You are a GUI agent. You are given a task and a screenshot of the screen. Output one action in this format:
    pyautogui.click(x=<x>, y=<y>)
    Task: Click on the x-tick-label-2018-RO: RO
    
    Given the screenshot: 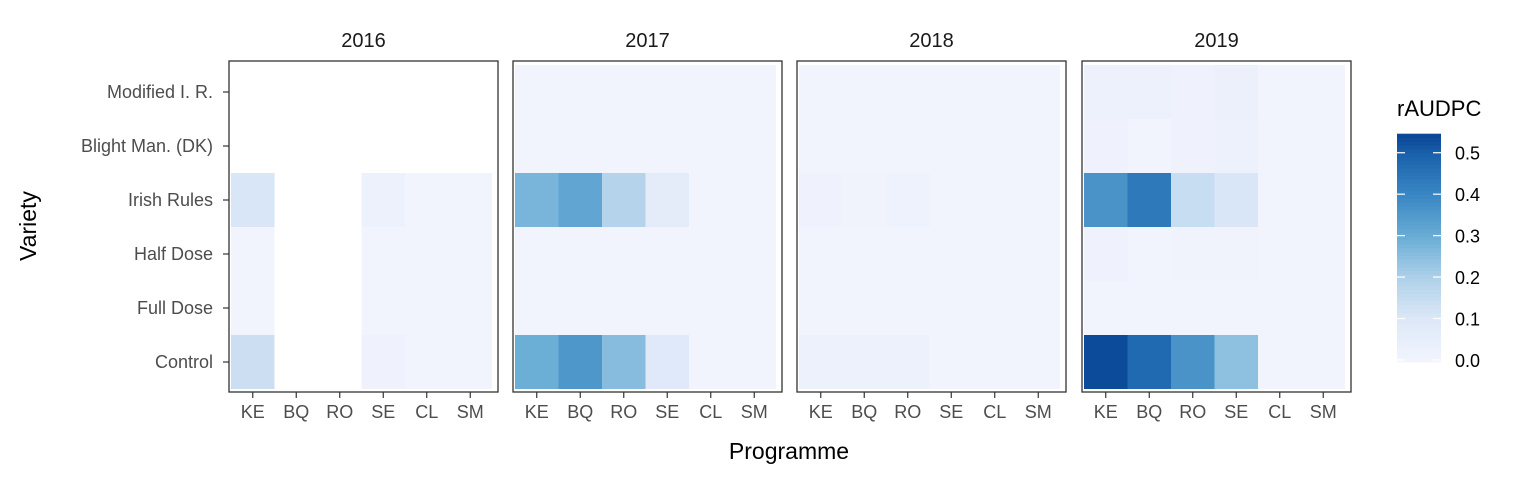 What is the action you would take?
    pyautogui.click(x=907, y=412)
    